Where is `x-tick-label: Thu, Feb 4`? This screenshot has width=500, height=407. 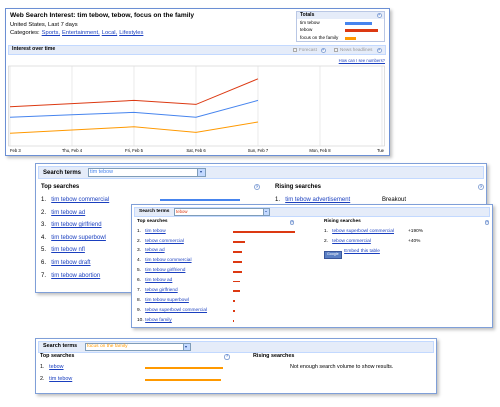
x-tick-label: Thu, Feb 4 is located at coordinates (72, 150).